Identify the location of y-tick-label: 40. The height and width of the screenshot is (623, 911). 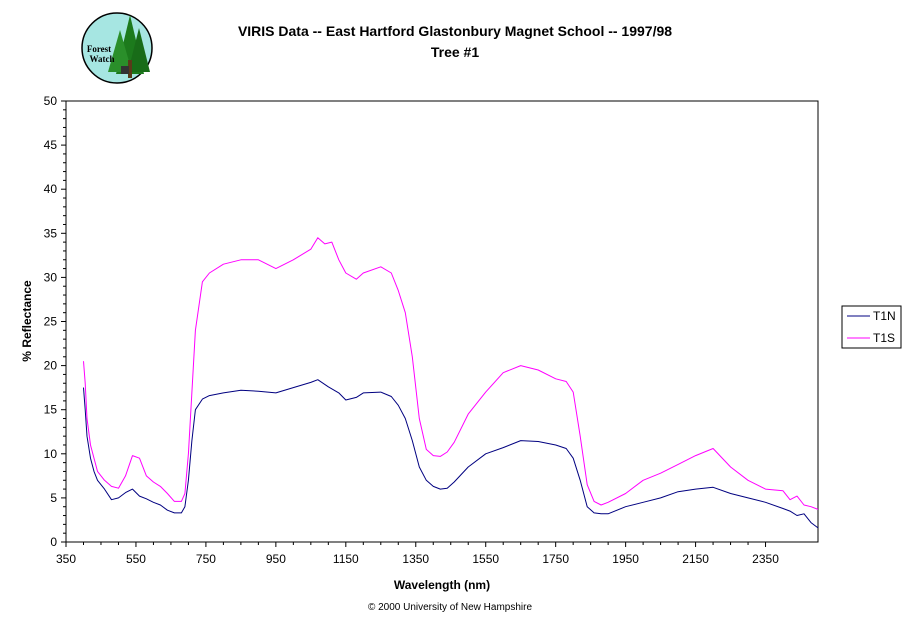
(51, 189).